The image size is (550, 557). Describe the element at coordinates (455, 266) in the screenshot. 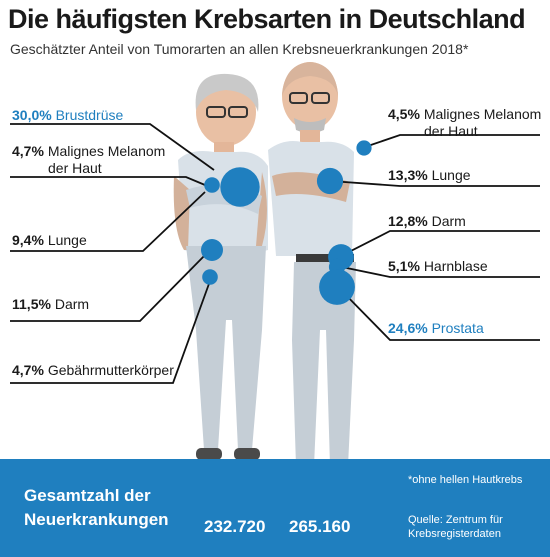

I see `label-name: Harnblase` at that location.